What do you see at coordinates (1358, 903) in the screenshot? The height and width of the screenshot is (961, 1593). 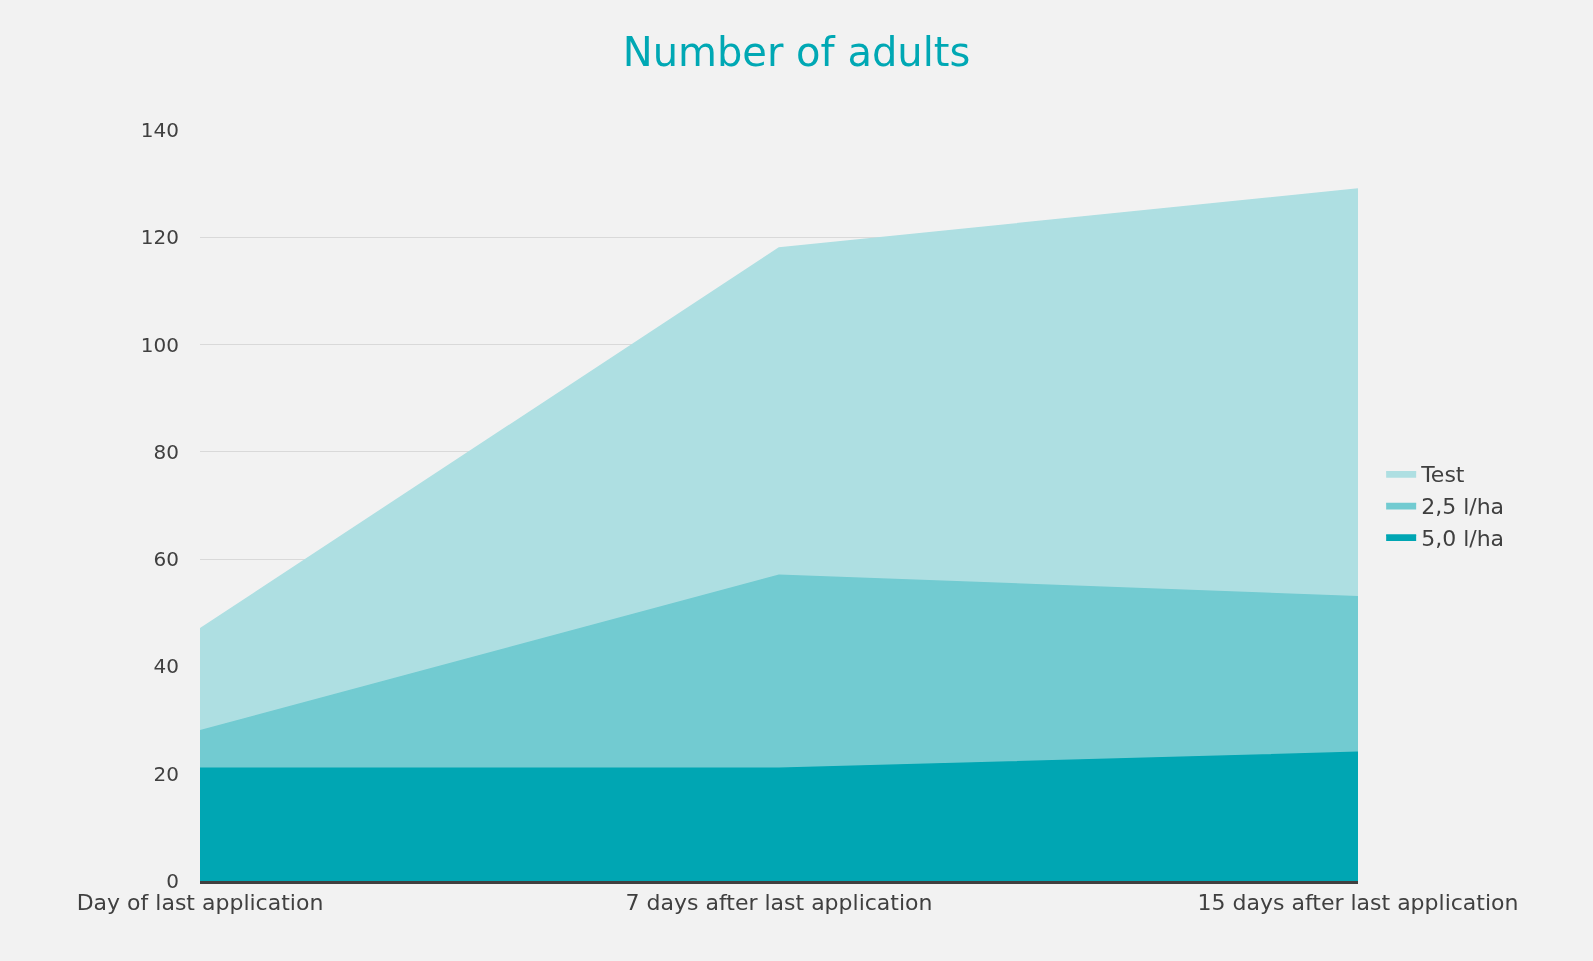 I see `x-tick-label: 15 days after last application` at bounding box center [1358, 903].